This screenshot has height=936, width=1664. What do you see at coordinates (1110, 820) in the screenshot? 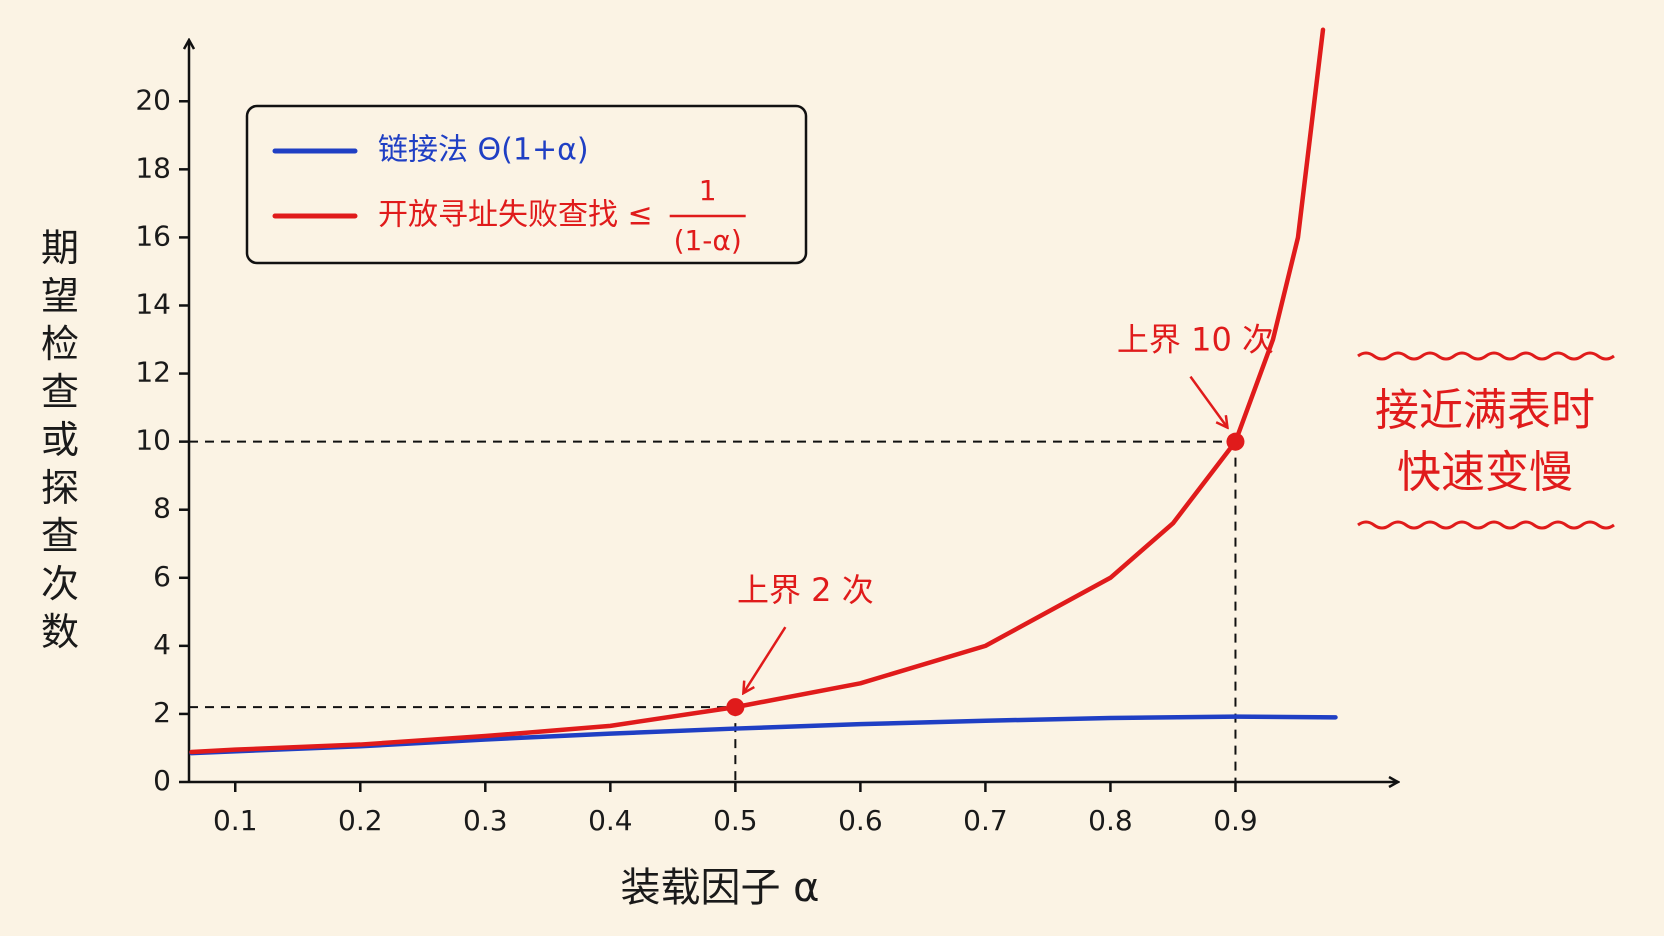
I see `x-tick-label: 0.8` at bounding box center [1110, 820].